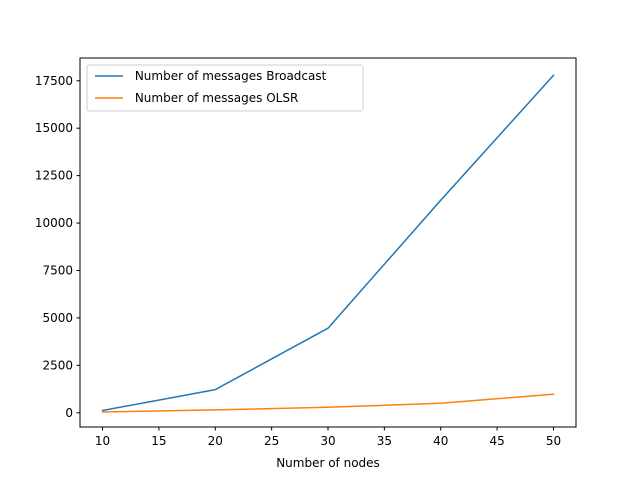  Describe the element at coordinates (57, 365) in the screenshot. I see `y-tick-label: 2500` at that location.